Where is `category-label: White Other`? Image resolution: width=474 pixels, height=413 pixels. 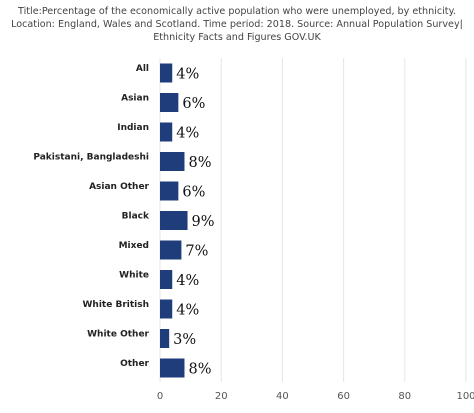
category-label: White Other is located at coordinates (118, 335).